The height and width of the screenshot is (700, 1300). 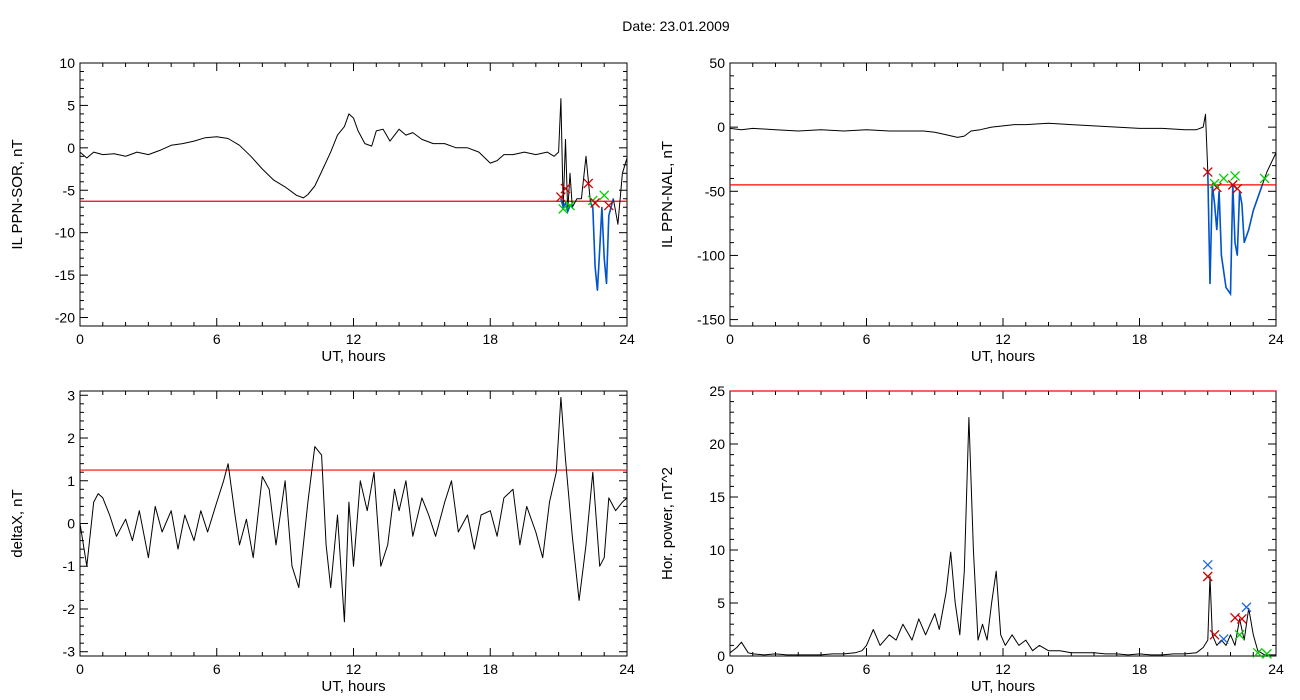 I want to click on y-tick-label: -100, so click(x=711, y=255).